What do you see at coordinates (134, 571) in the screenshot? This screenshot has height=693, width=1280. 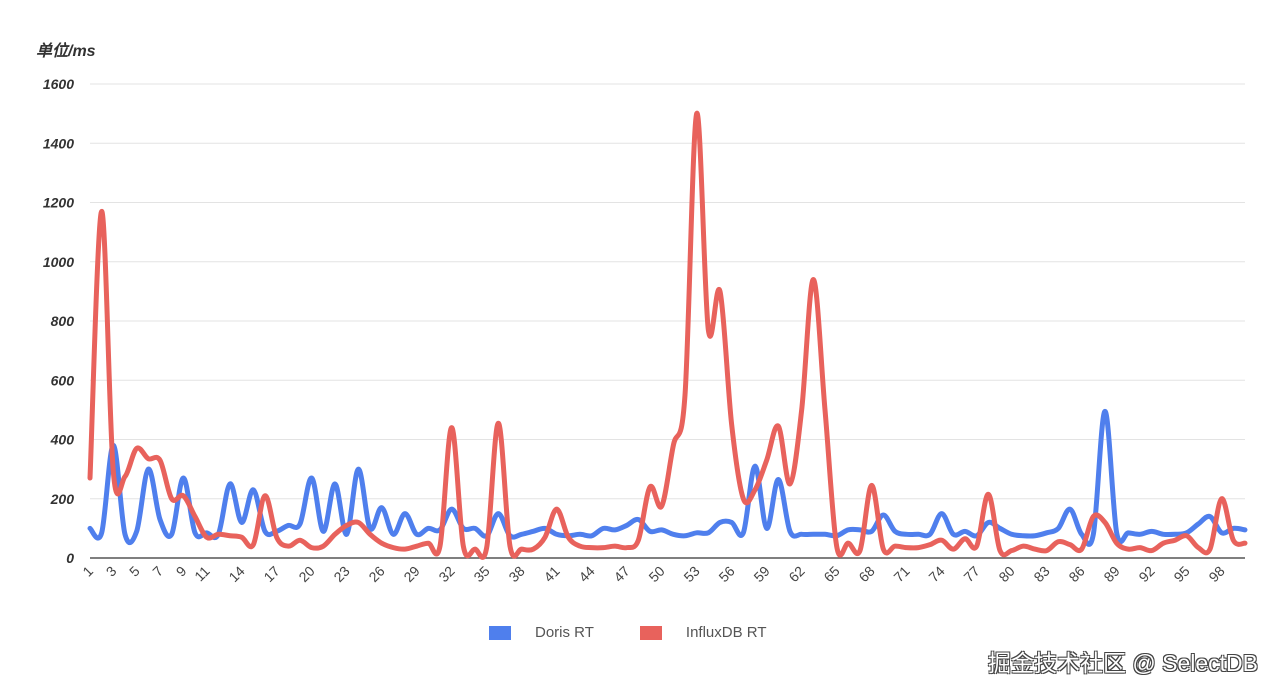 I see `x-tick-label: 5` at bounding box center [134, 571].